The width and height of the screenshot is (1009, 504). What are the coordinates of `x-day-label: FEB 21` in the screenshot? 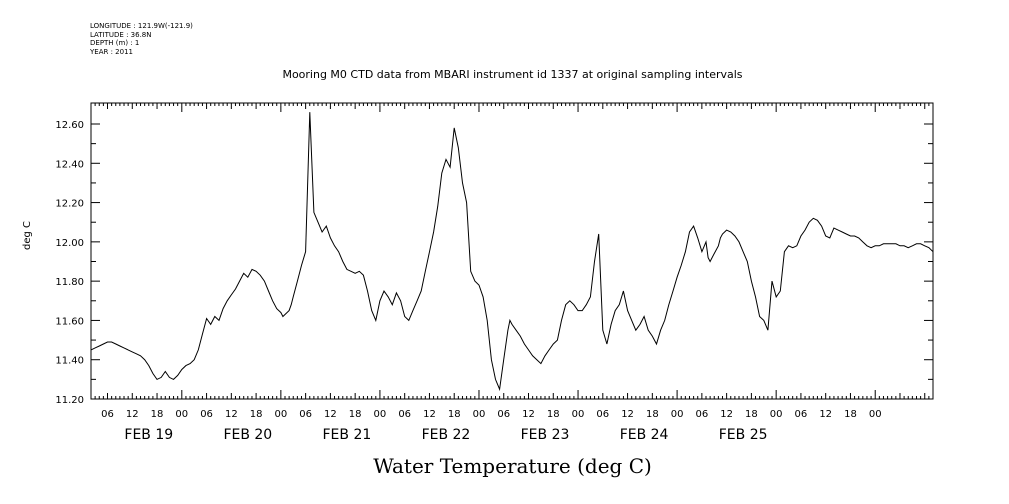 It's located at (347, 435).